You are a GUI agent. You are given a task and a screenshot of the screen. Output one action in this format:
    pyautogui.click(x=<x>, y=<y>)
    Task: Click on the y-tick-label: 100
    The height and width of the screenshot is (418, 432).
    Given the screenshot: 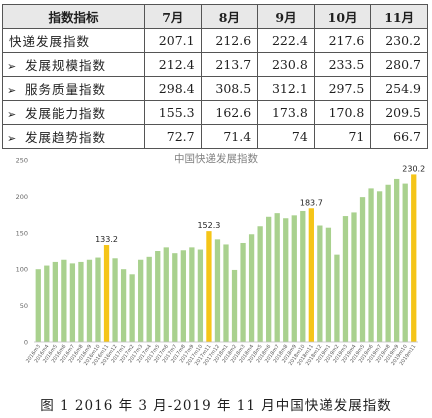 What is the action you would take?
    pyautogui.click(x=22, y=270)
    